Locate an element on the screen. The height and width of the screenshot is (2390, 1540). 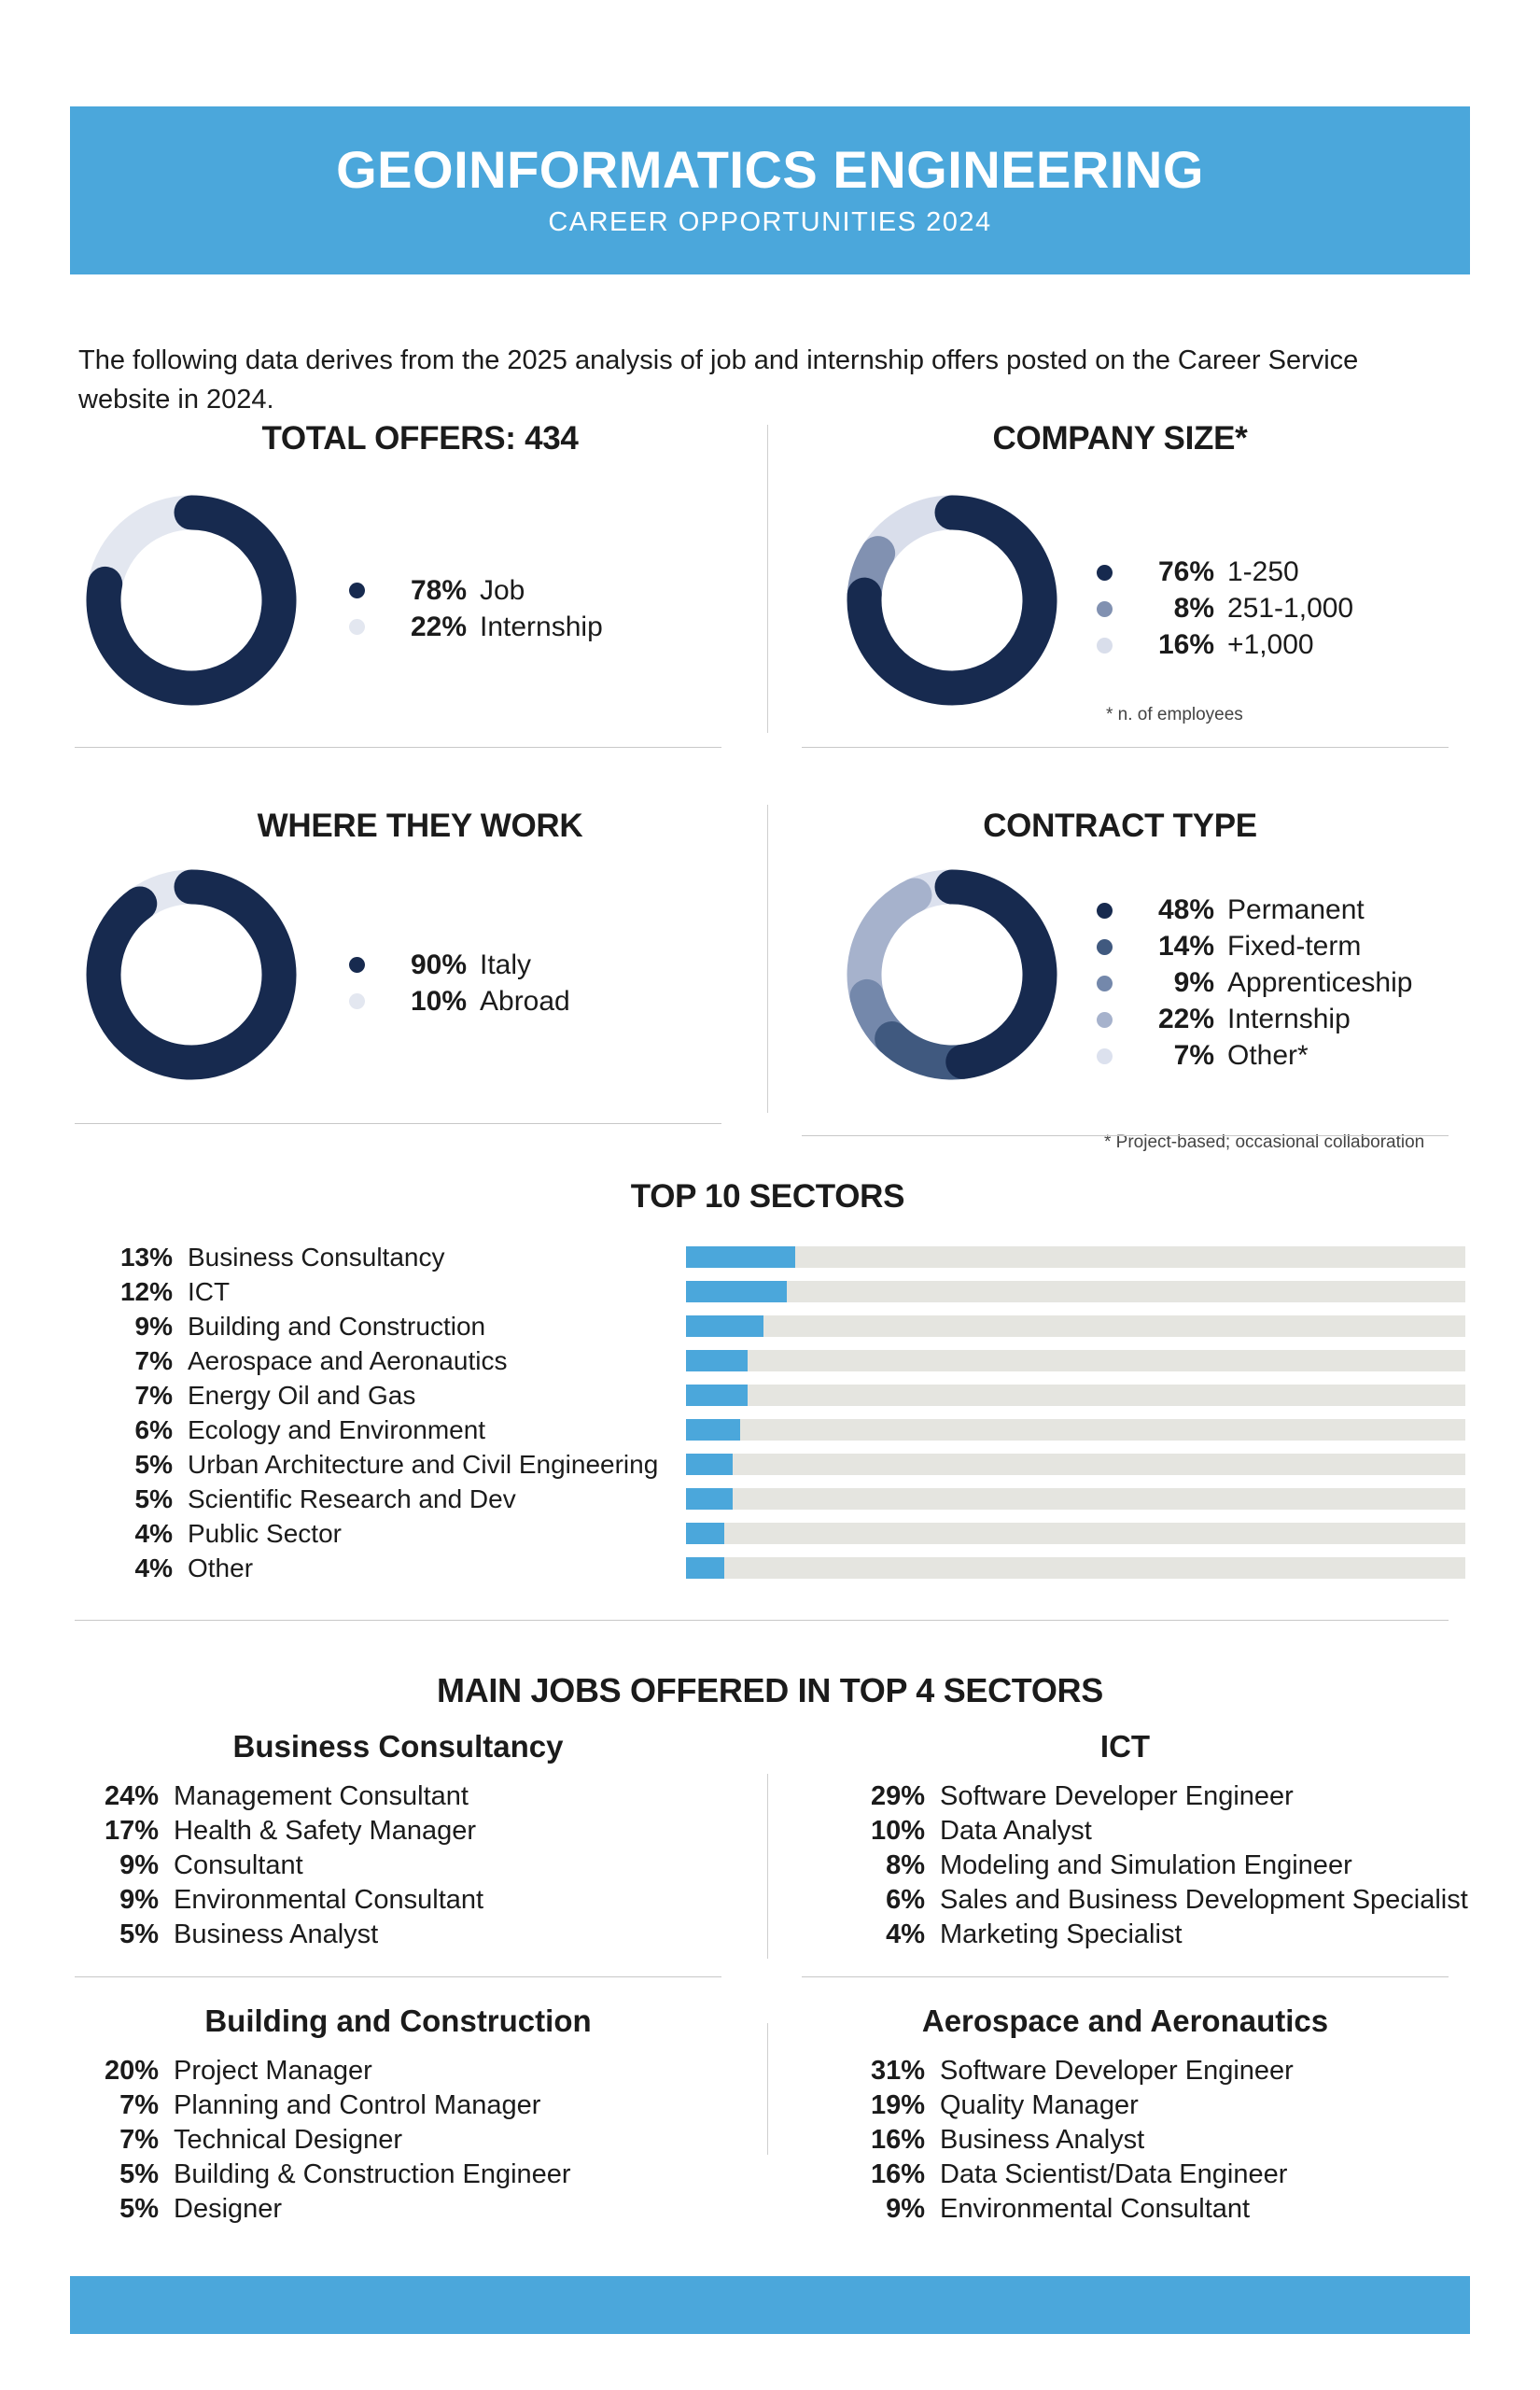
sector-bar-row: 4% Other is located at coordinates (767, 1568).